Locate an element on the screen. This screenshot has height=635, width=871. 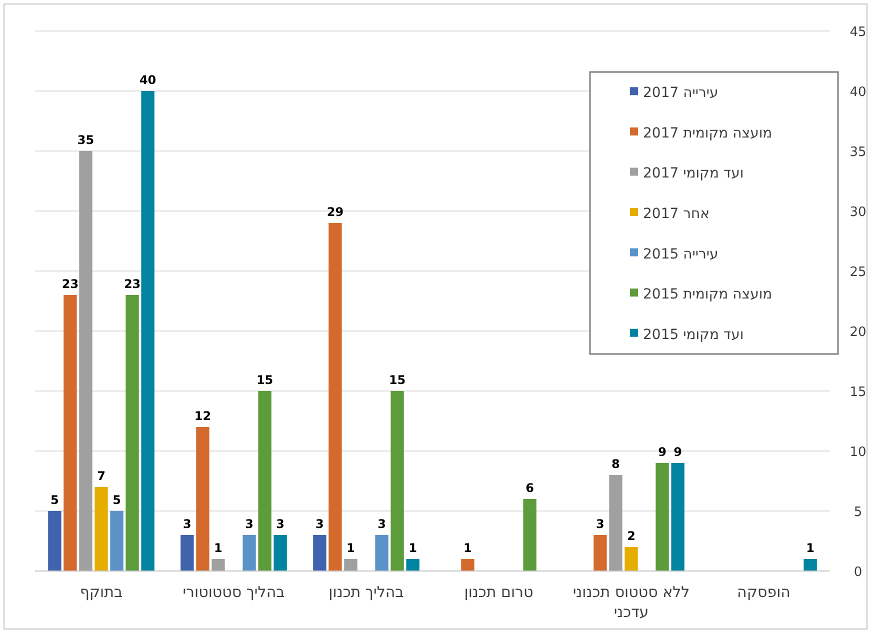
data-label: 35 is located at coordinates (85, 140).